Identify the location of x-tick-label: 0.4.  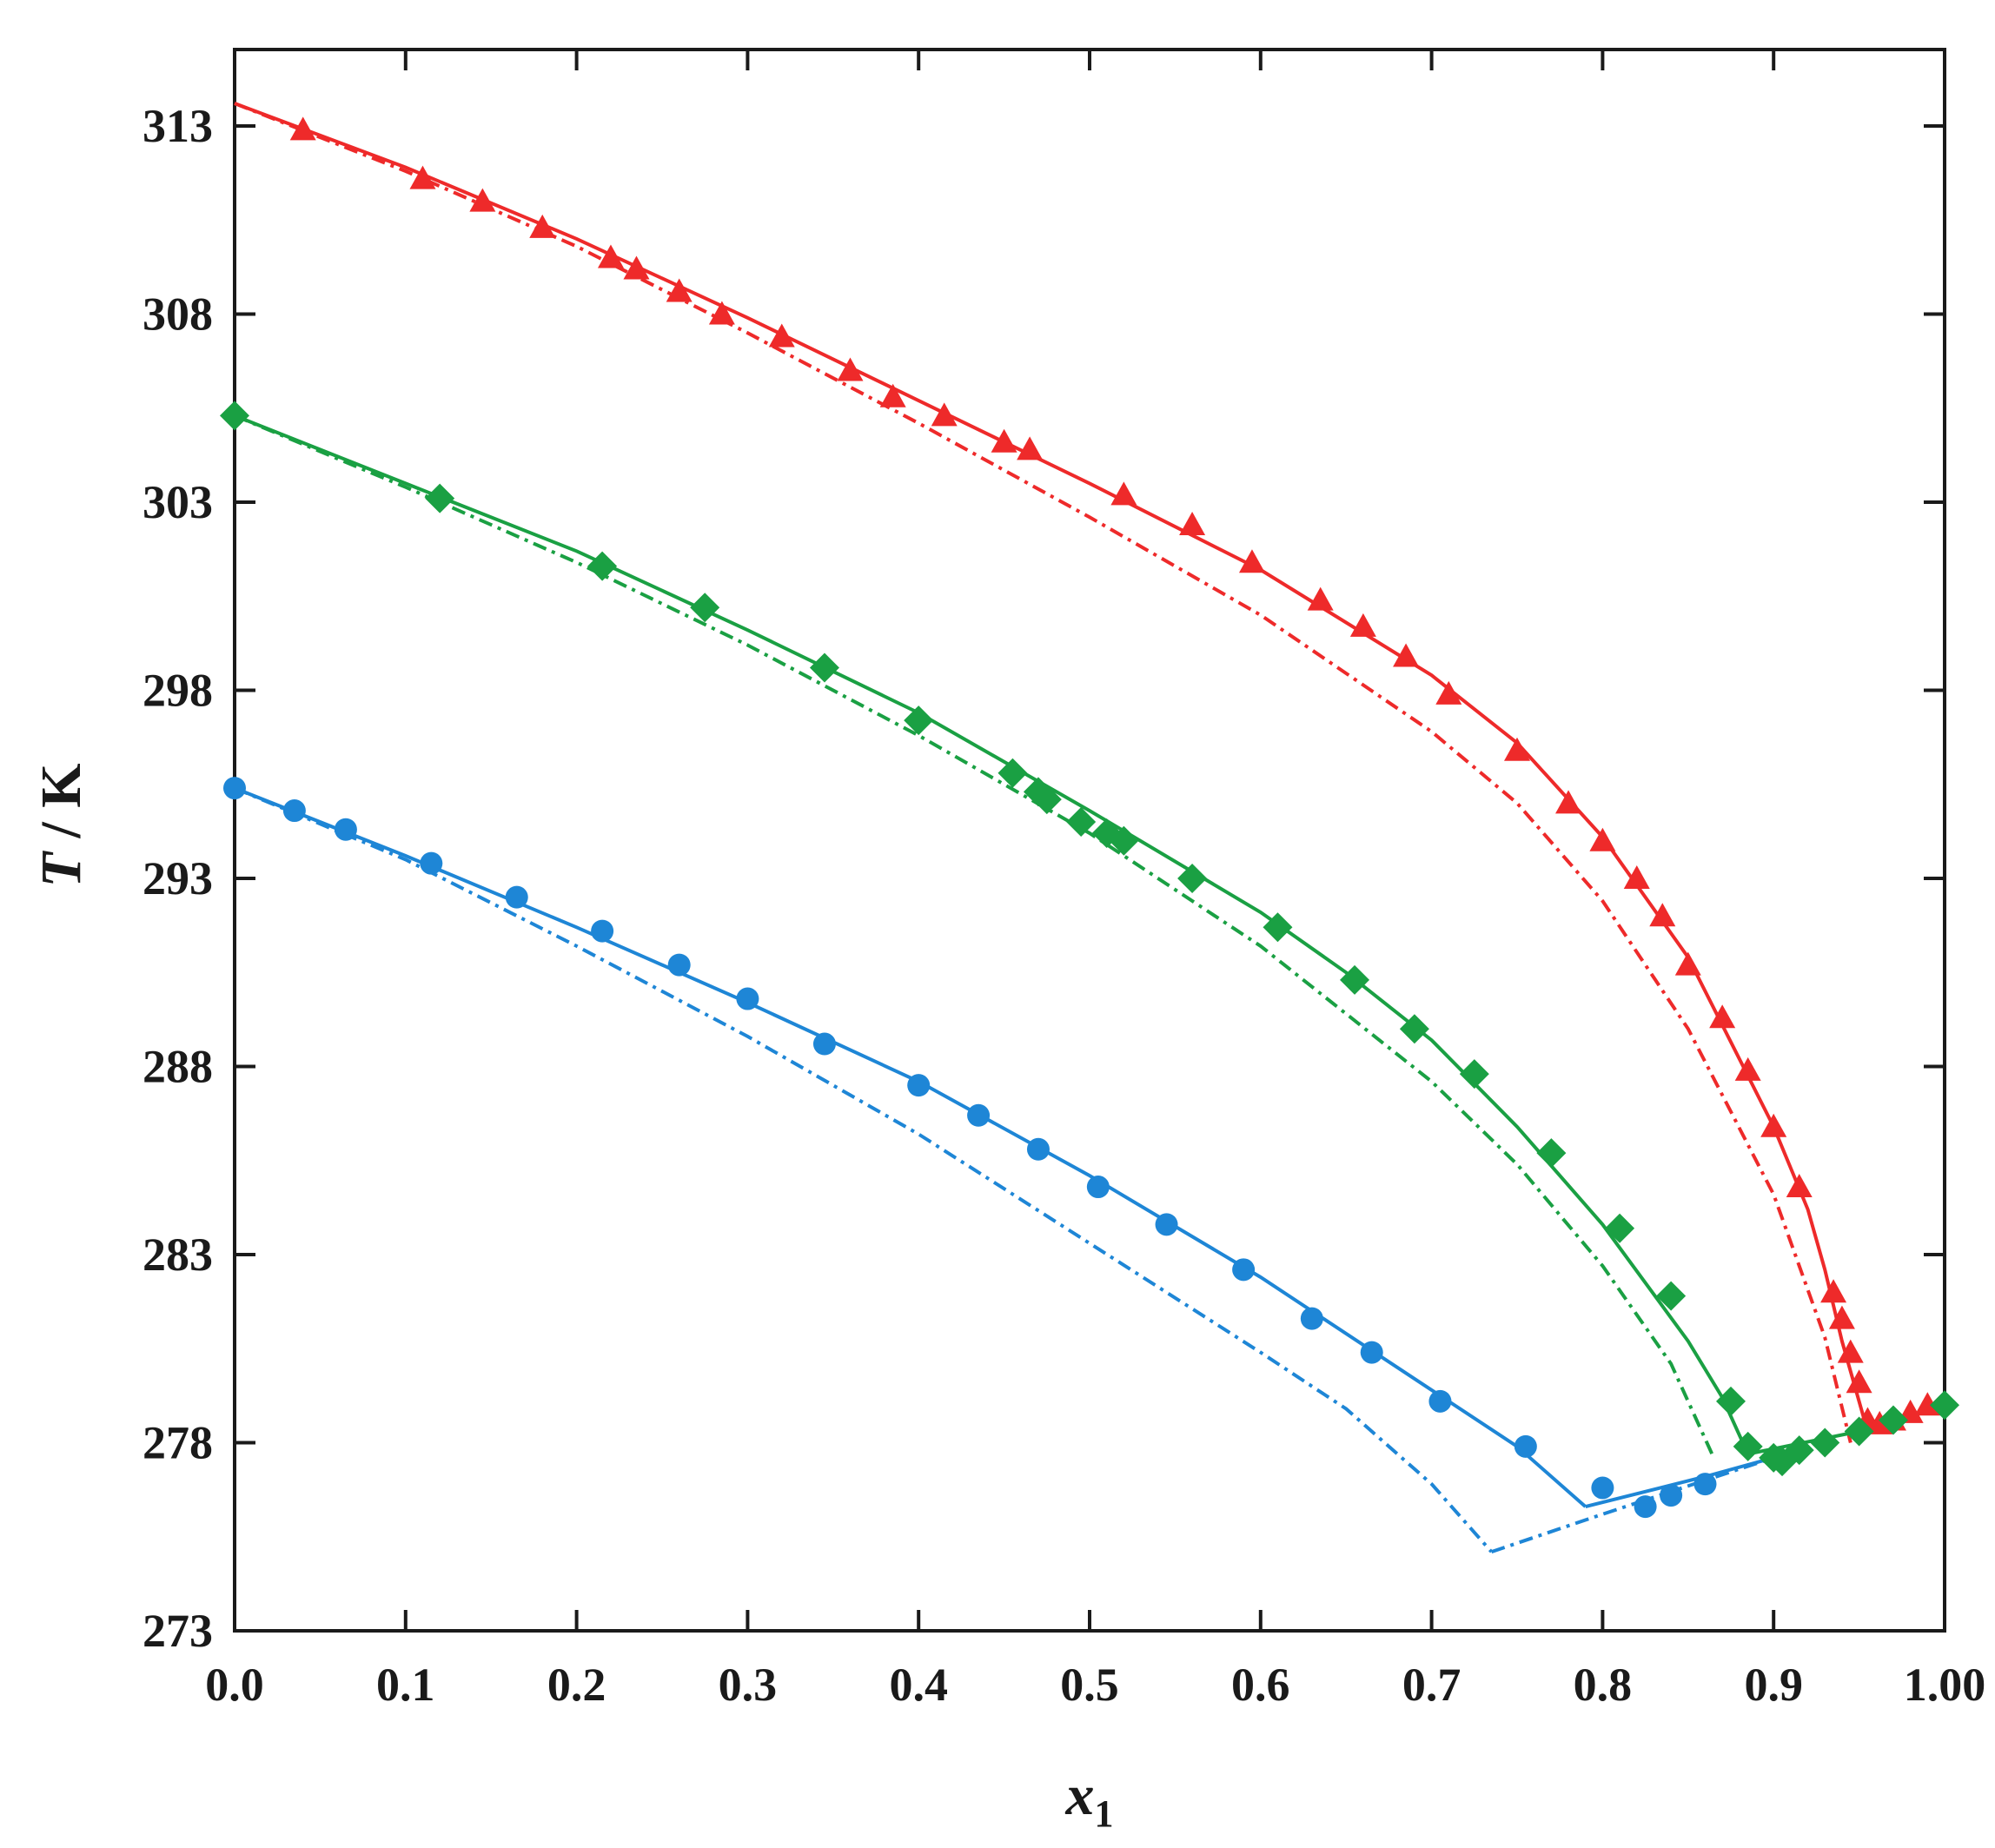
(918, 1685).